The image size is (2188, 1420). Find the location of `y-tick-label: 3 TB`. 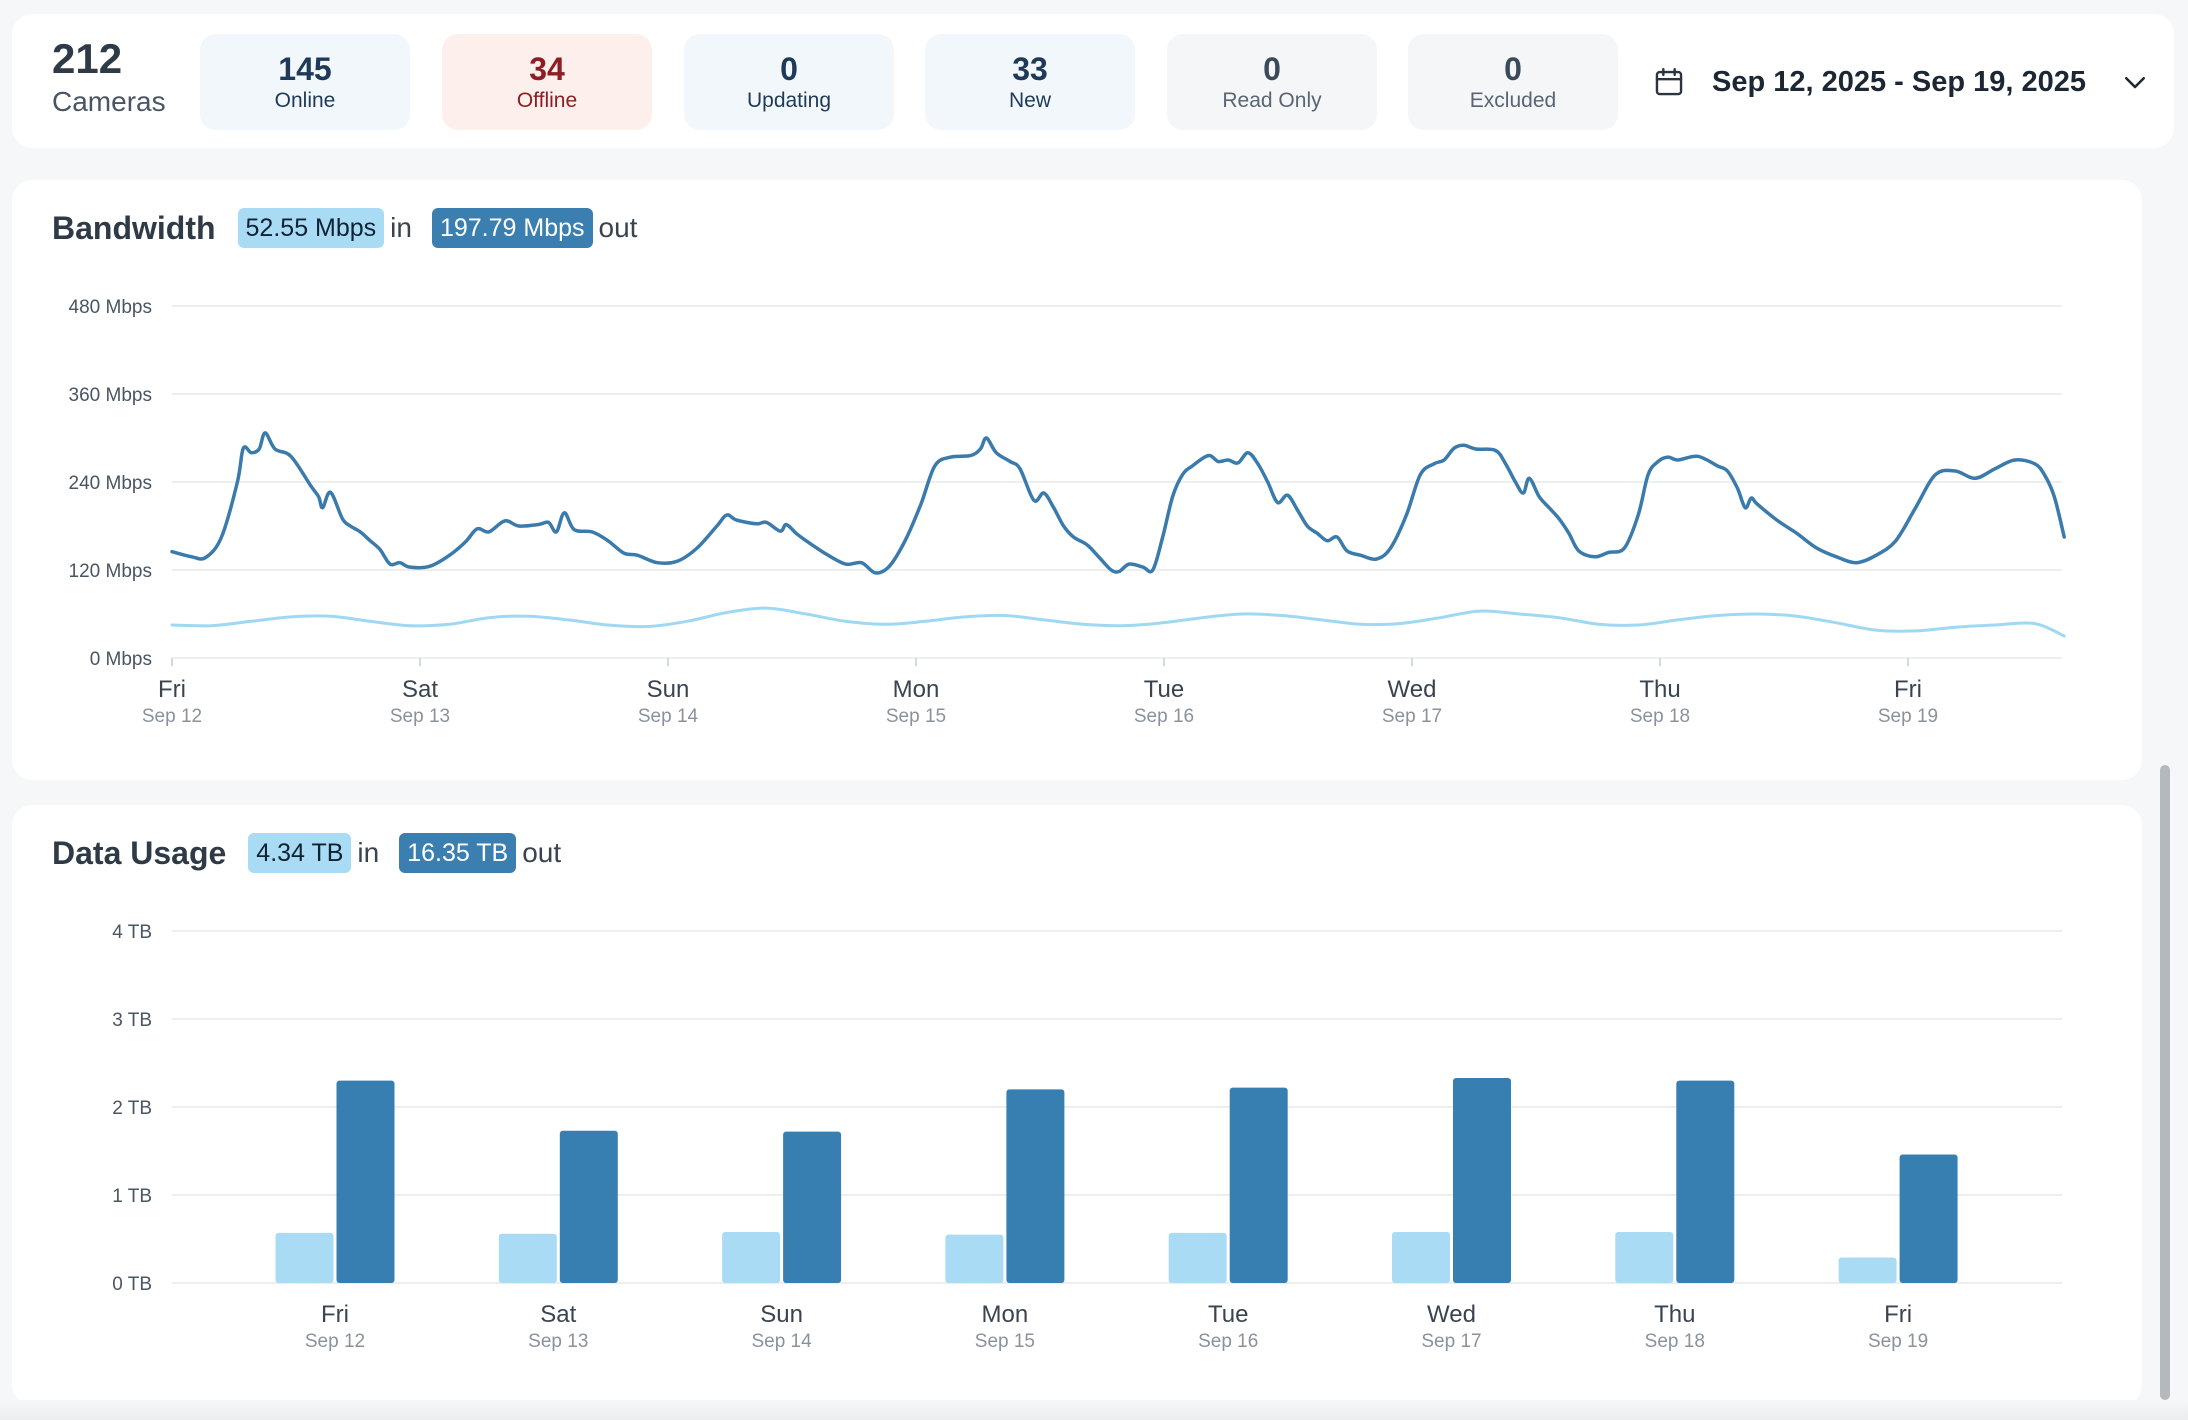

y-tick-label: 3 TB is located at coordinates (132, 1020).